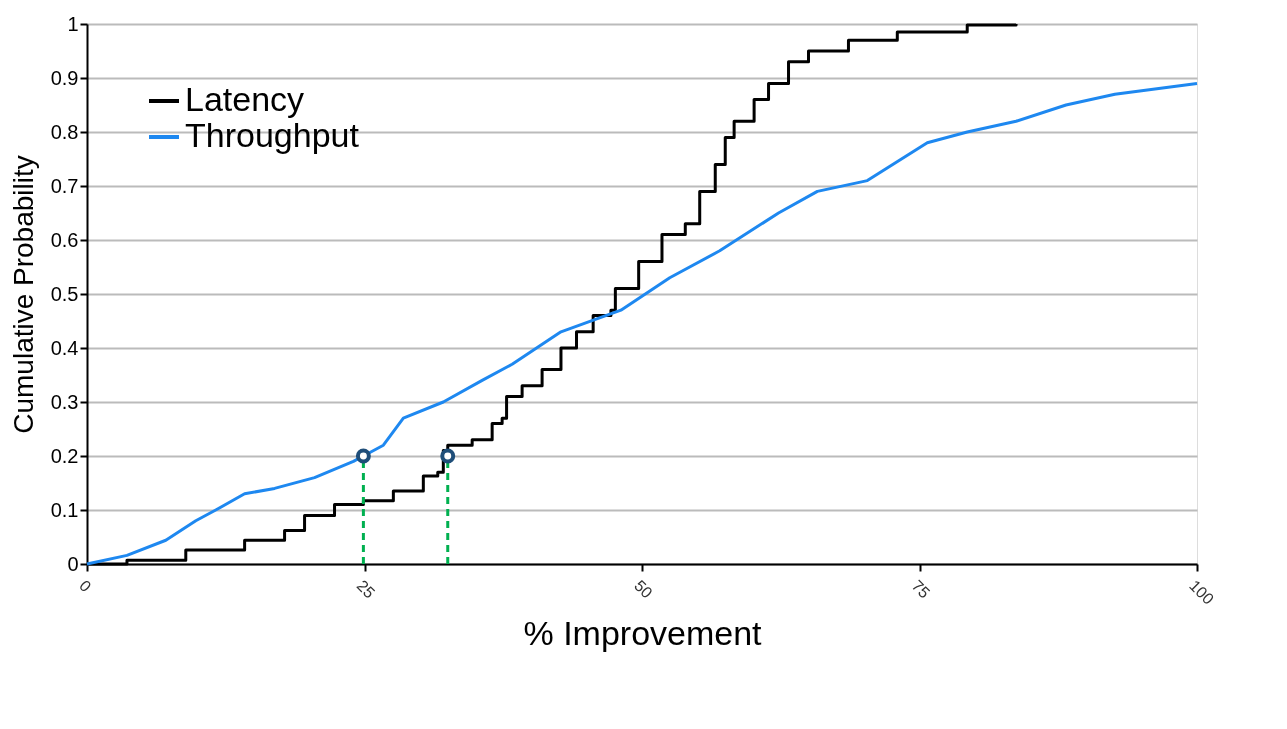 The width and height of the screenshot is (1287, 729). Describe the element at coordinates (64, 239) in the screenshot. I see `y-tick-label: 0.6` at that location.